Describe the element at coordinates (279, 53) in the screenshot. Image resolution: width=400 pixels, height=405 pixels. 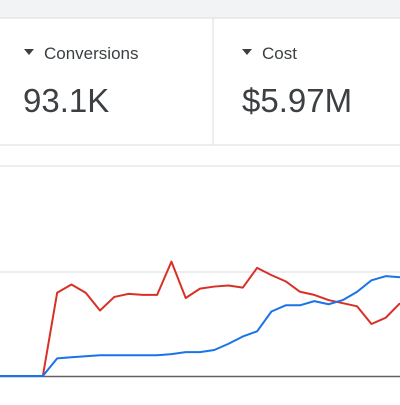
I see `metric-label: Cost` at that location.